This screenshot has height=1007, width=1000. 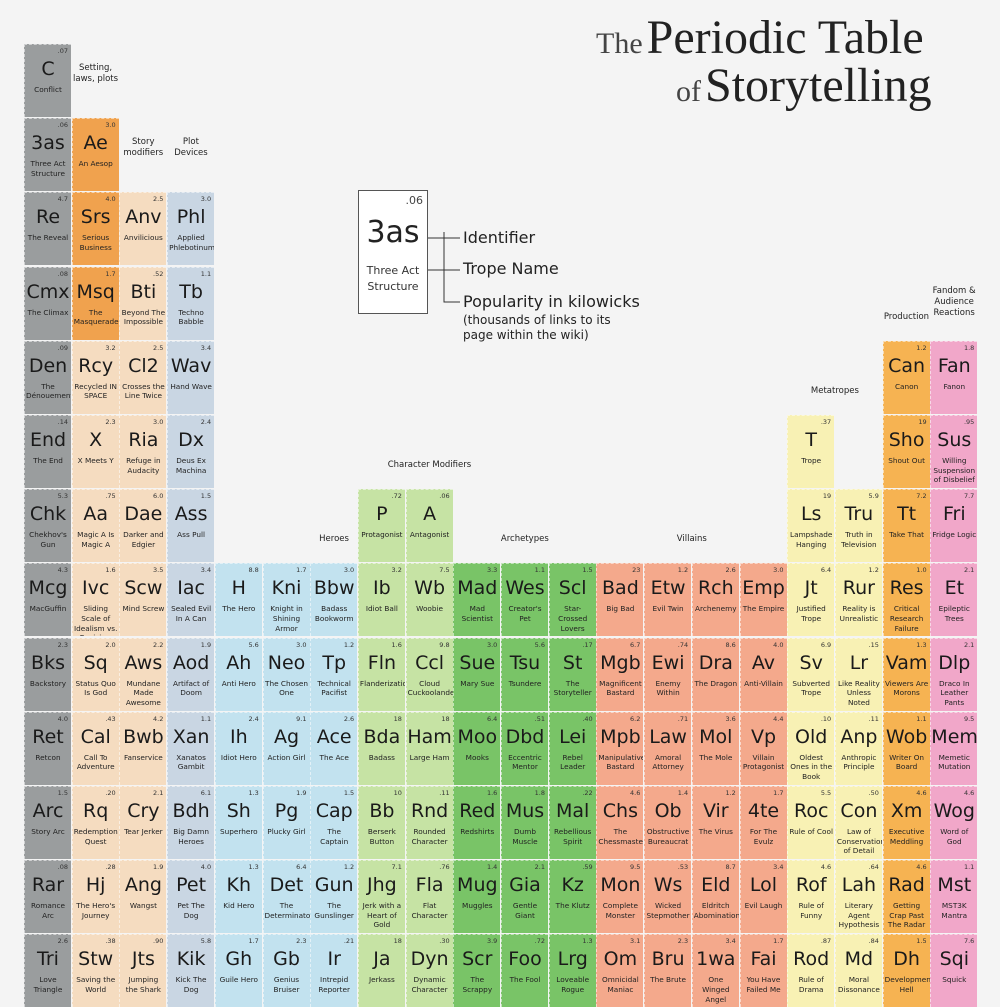 I want to click on element-cell: 4.6 Wog Word of God, so click(x=954, y=822).